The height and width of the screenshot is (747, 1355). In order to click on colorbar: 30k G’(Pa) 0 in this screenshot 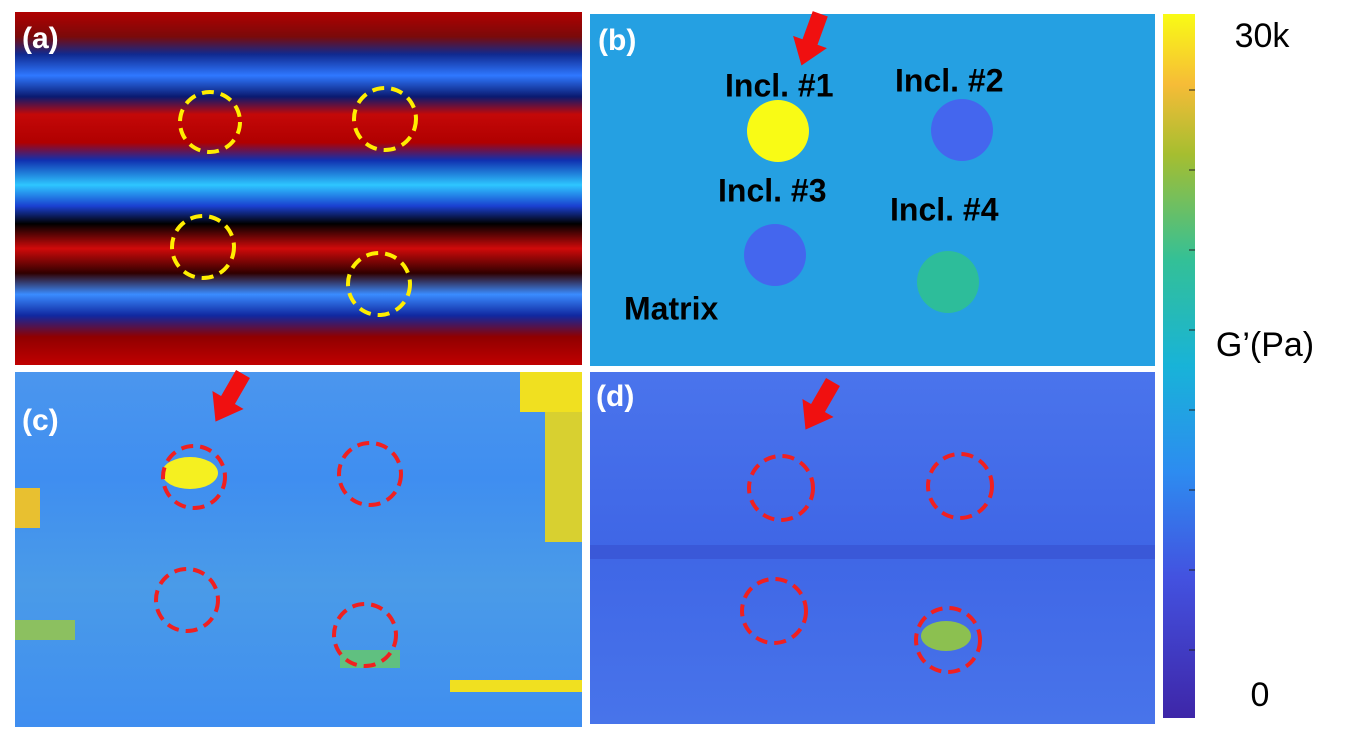, I will do `click(1238, 366)`.